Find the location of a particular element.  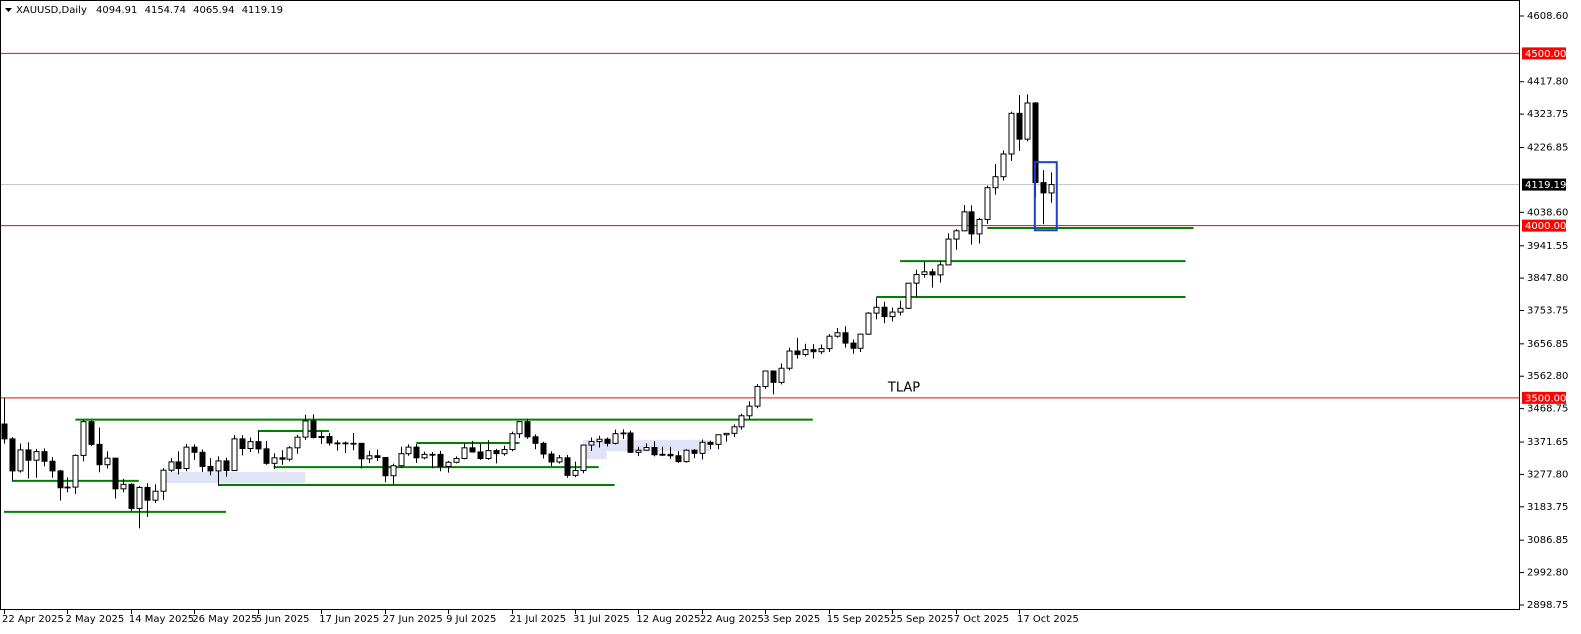

x-tick-label: 22 Aug 2025 is located at coordinates (732, 619).